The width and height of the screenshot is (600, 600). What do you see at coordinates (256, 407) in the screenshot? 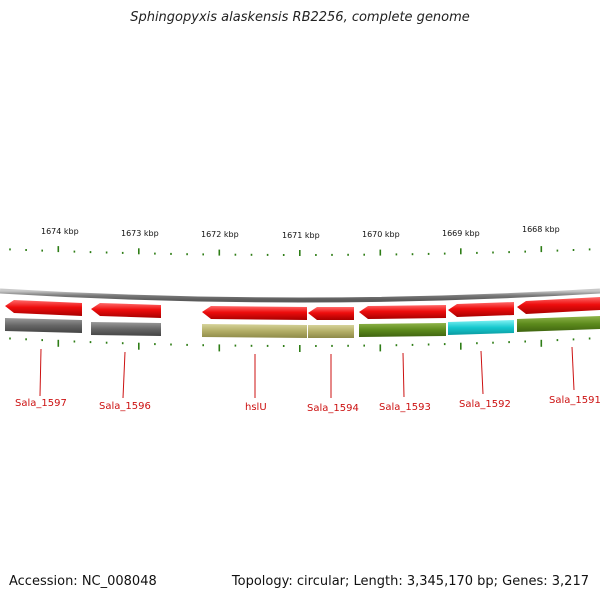
I see `gene-label: hslU` at bounding box center [256, 407].